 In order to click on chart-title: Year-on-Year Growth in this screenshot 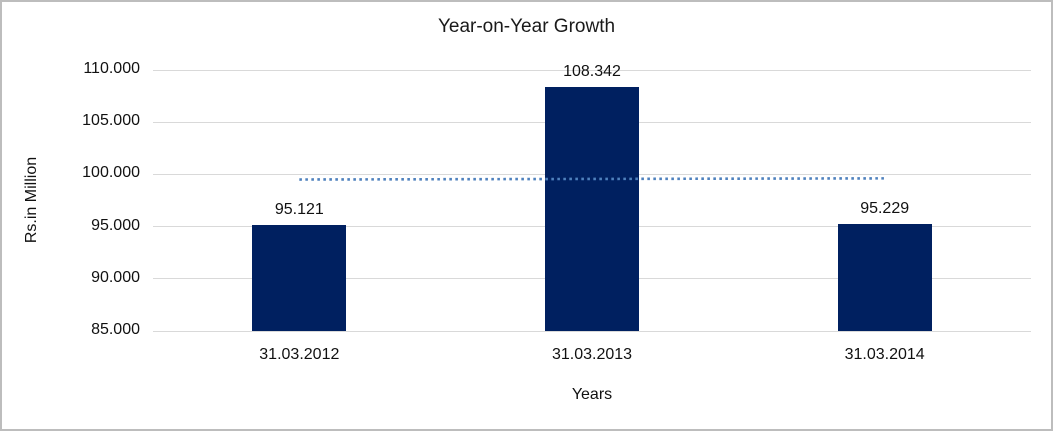, I will do `click(526, 26)`.